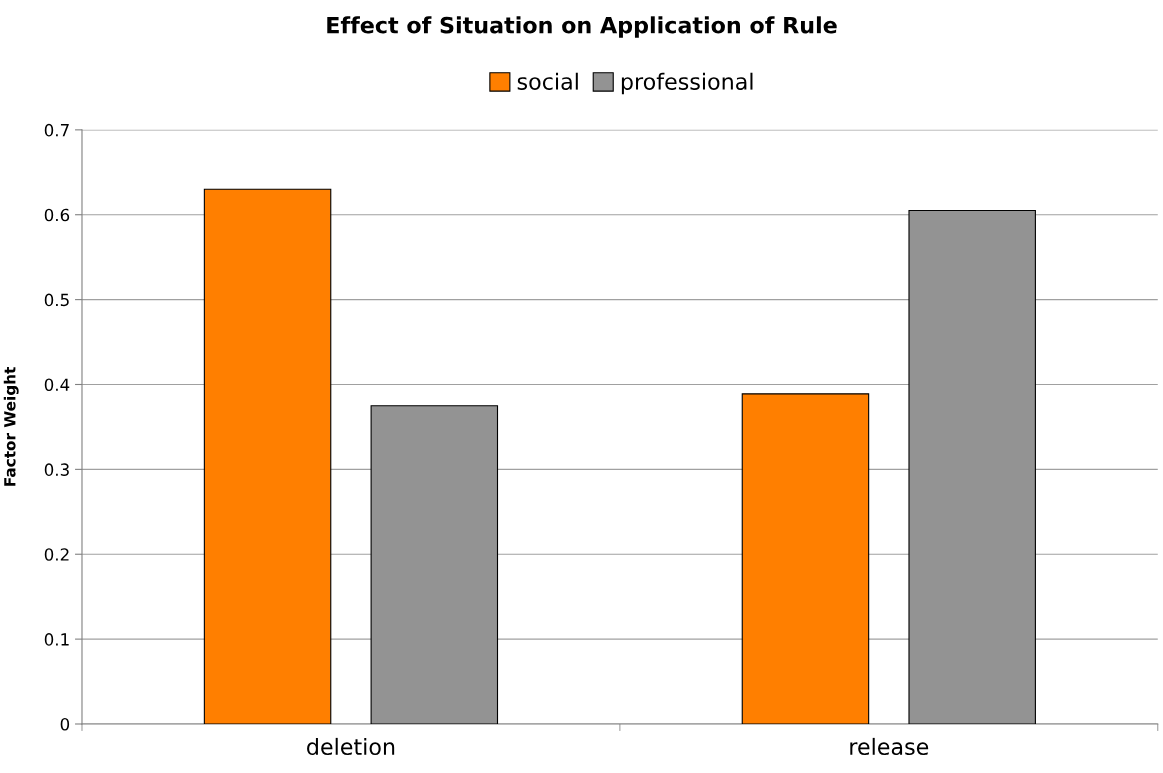 The width and height of the screenshot is (1163, 773). I want to click on chart-title: Effect of Situation on Application of Rule, so click(582, 27).